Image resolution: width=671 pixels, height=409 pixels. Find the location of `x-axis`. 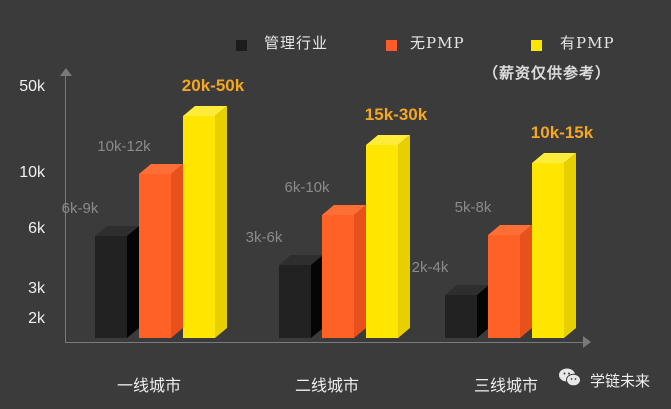

x-axis is located at coordinates (325, 342).